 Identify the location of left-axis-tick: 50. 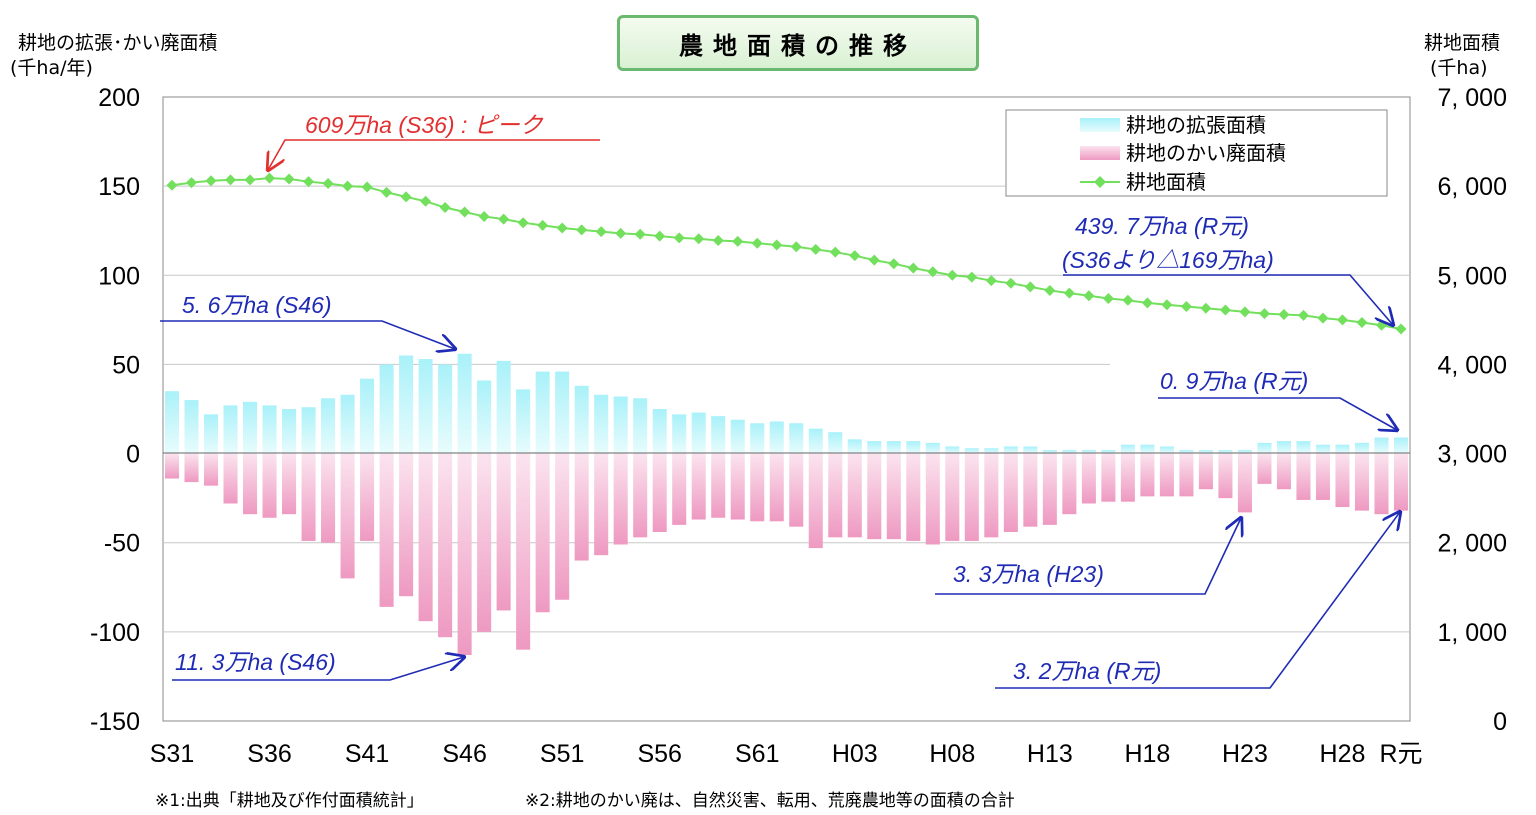
(126, 365).